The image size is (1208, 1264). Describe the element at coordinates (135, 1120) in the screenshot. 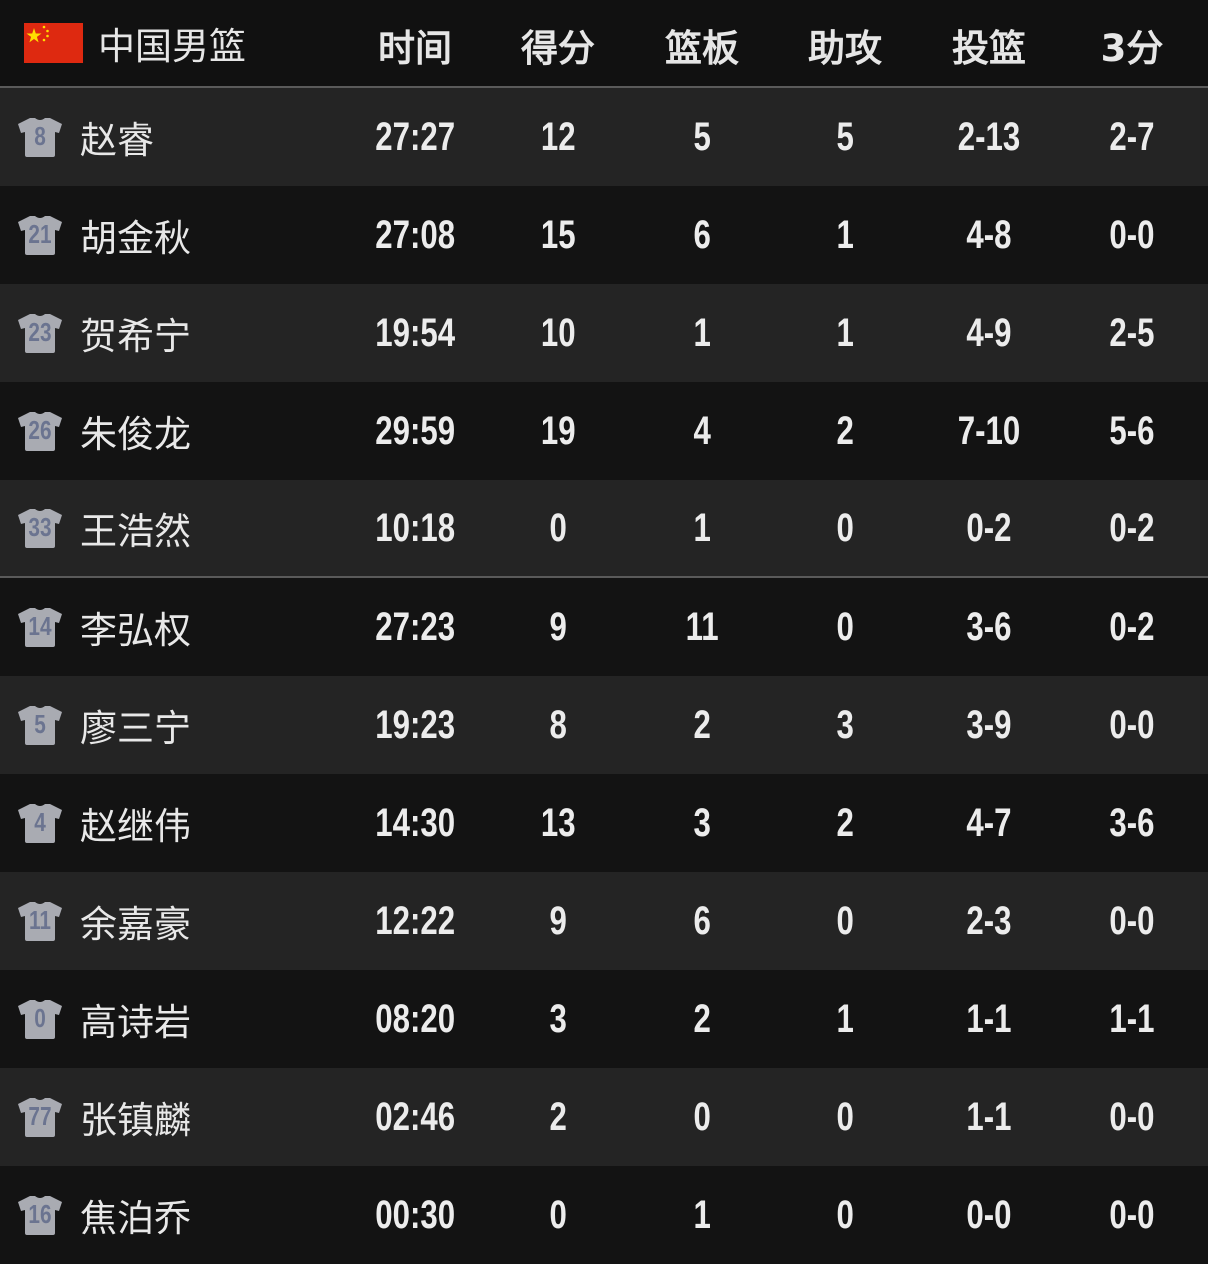

I see `player-name: 张镇麟` at that location.